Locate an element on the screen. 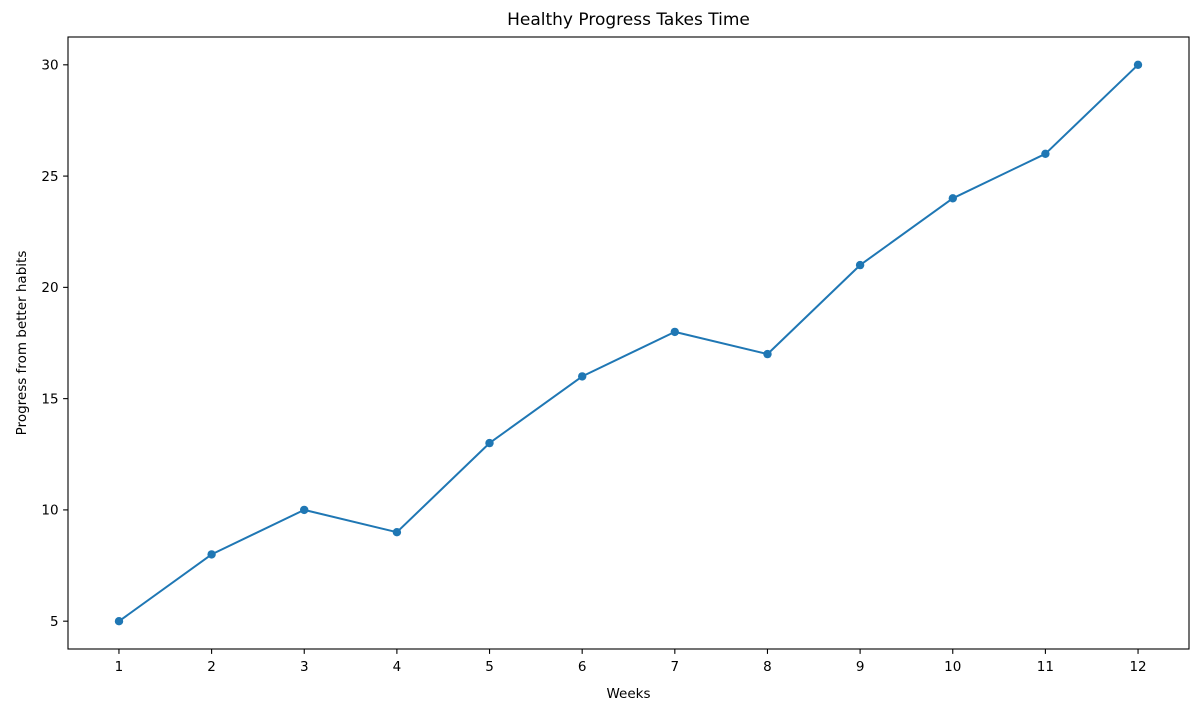  y-tick-label: 10 is located at coordinates (49, 511).